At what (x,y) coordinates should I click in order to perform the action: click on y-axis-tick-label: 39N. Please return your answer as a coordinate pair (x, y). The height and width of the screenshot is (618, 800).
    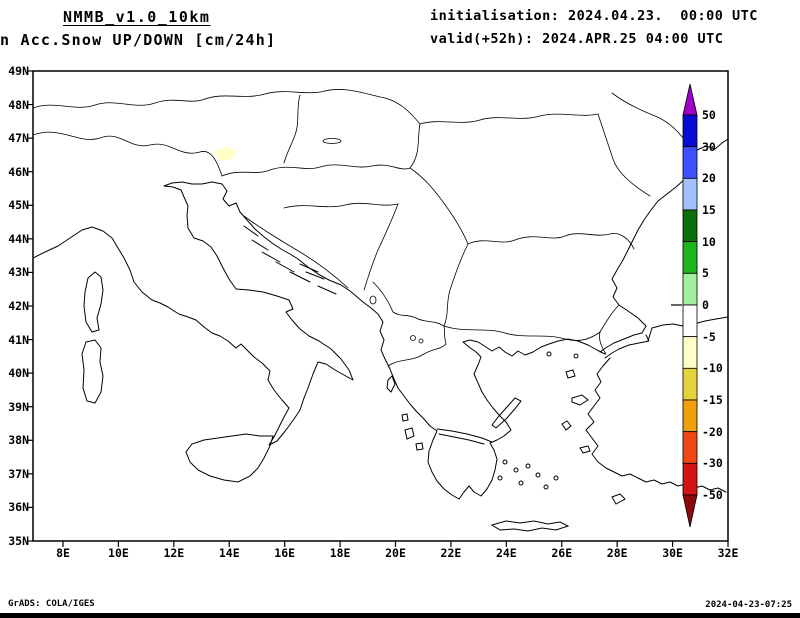
    Looking at the image, I should click on (18, 406).